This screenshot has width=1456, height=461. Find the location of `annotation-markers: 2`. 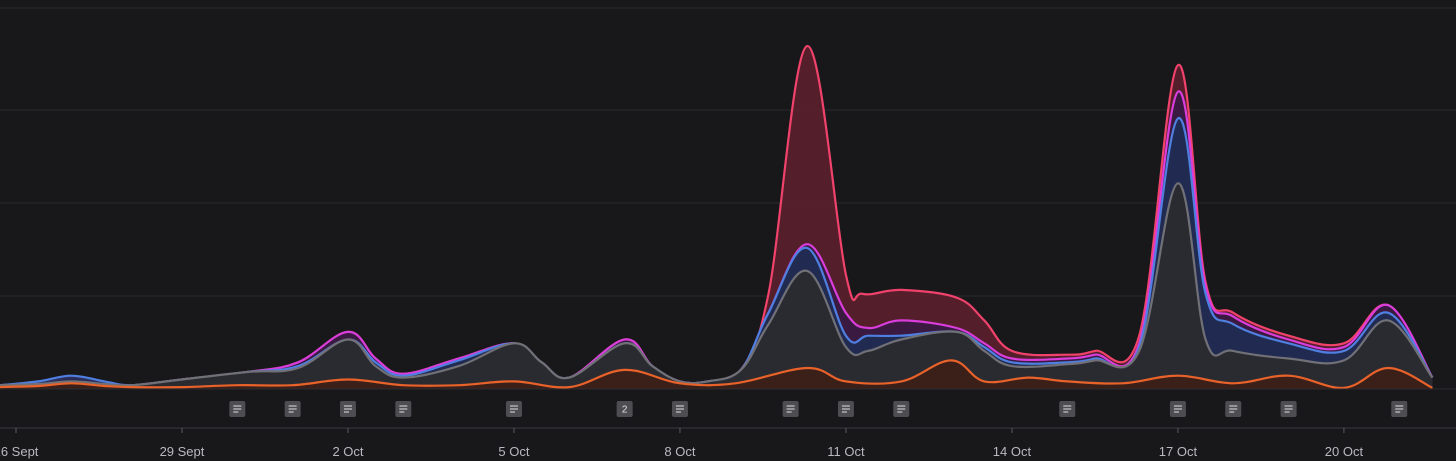

annotation-markers: 2 is located at coordinates (818, 409).